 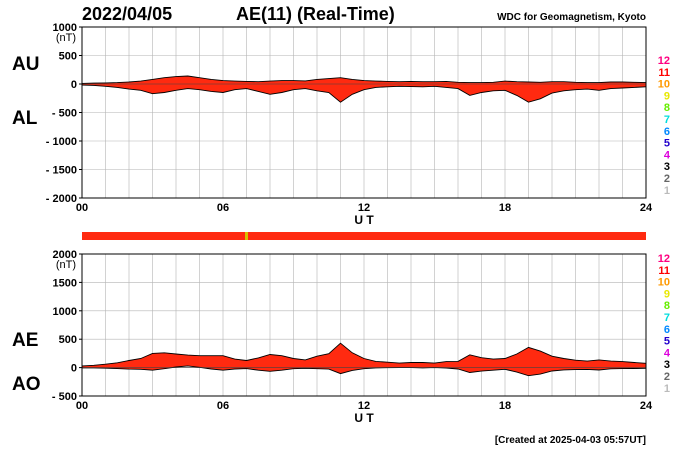 What do you see at coordinates (364, 93) in the screenshot?
I see `au-al-lower-line` at bounding box center [364, 93].